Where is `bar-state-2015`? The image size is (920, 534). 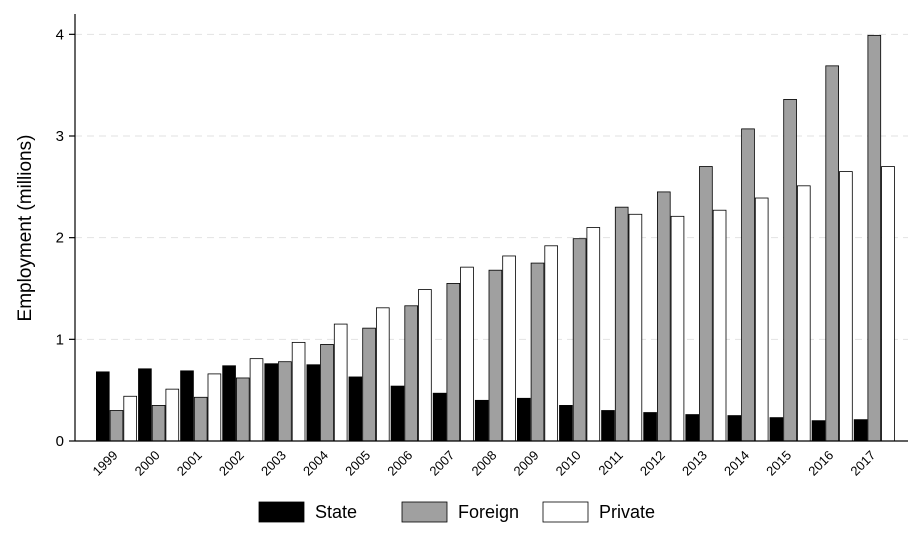 bar-state-2015 is located at coordinates (776, 429).